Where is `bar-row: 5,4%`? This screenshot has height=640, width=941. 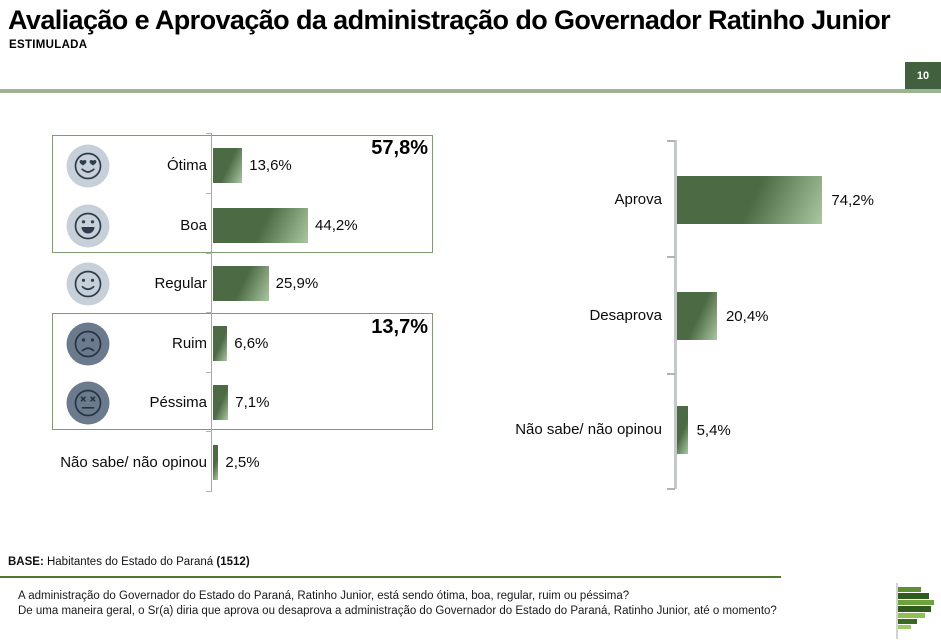
bar-row: 5,4% is located at coordinates (704, 430).